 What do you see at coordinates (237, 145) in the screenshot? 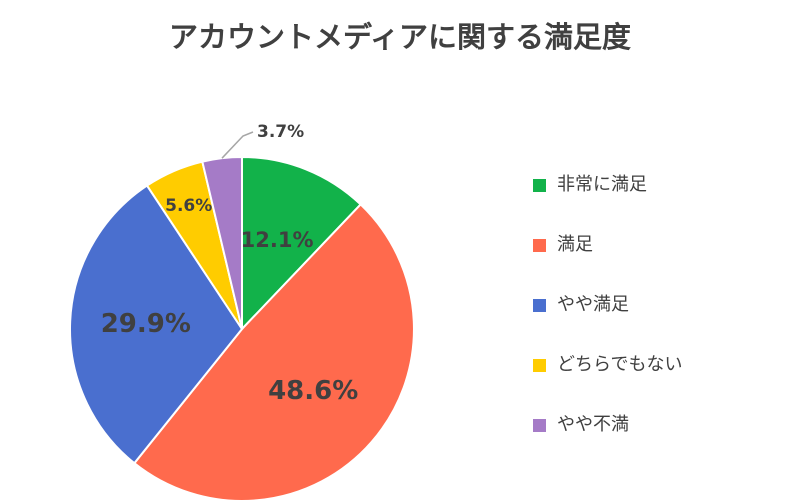
I see `leader-line` at bounding box center [237, 145].